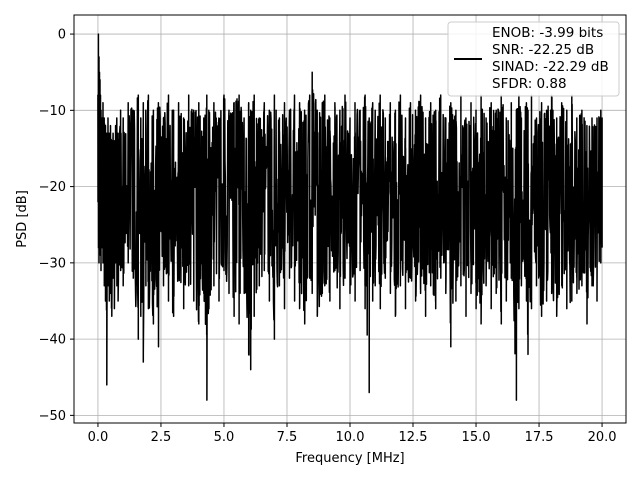 The height and width of the screenshot is (480, 640). I want to click on legend-label-line: ENOB: -3.99 bits, so click(547, 33).